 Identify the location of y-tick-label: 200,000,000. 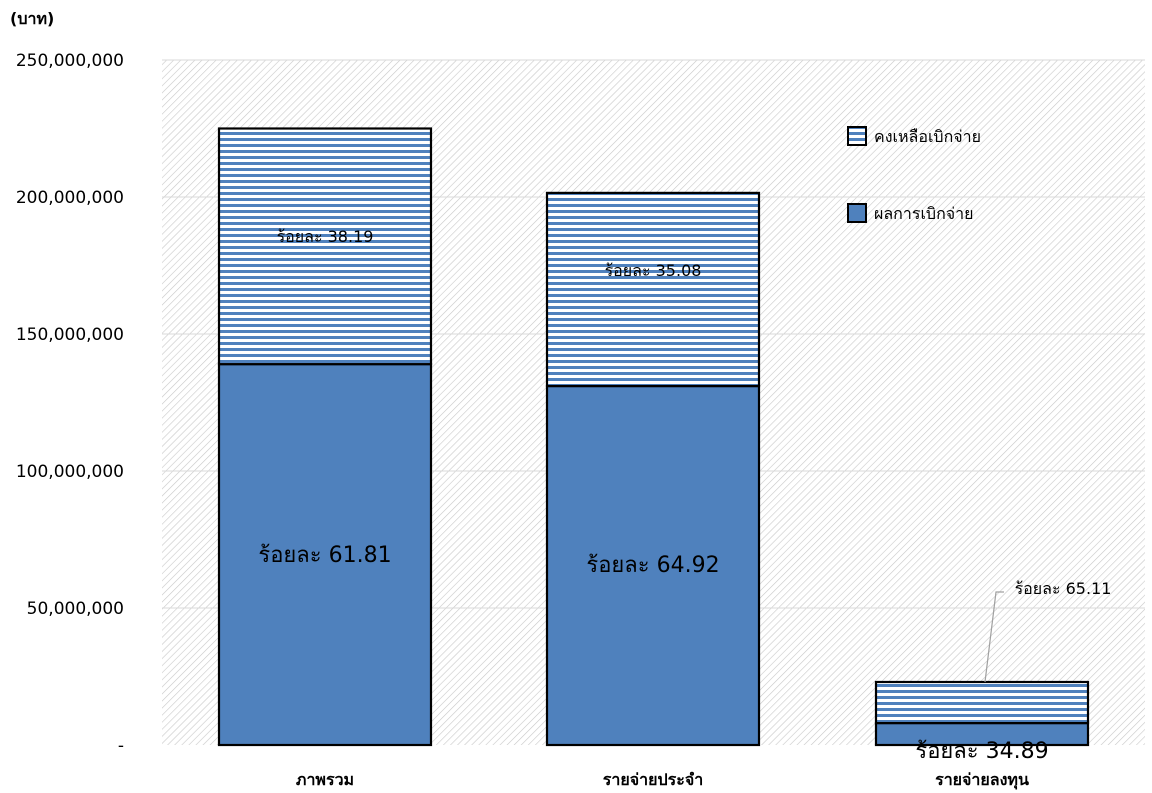
(70, 198).